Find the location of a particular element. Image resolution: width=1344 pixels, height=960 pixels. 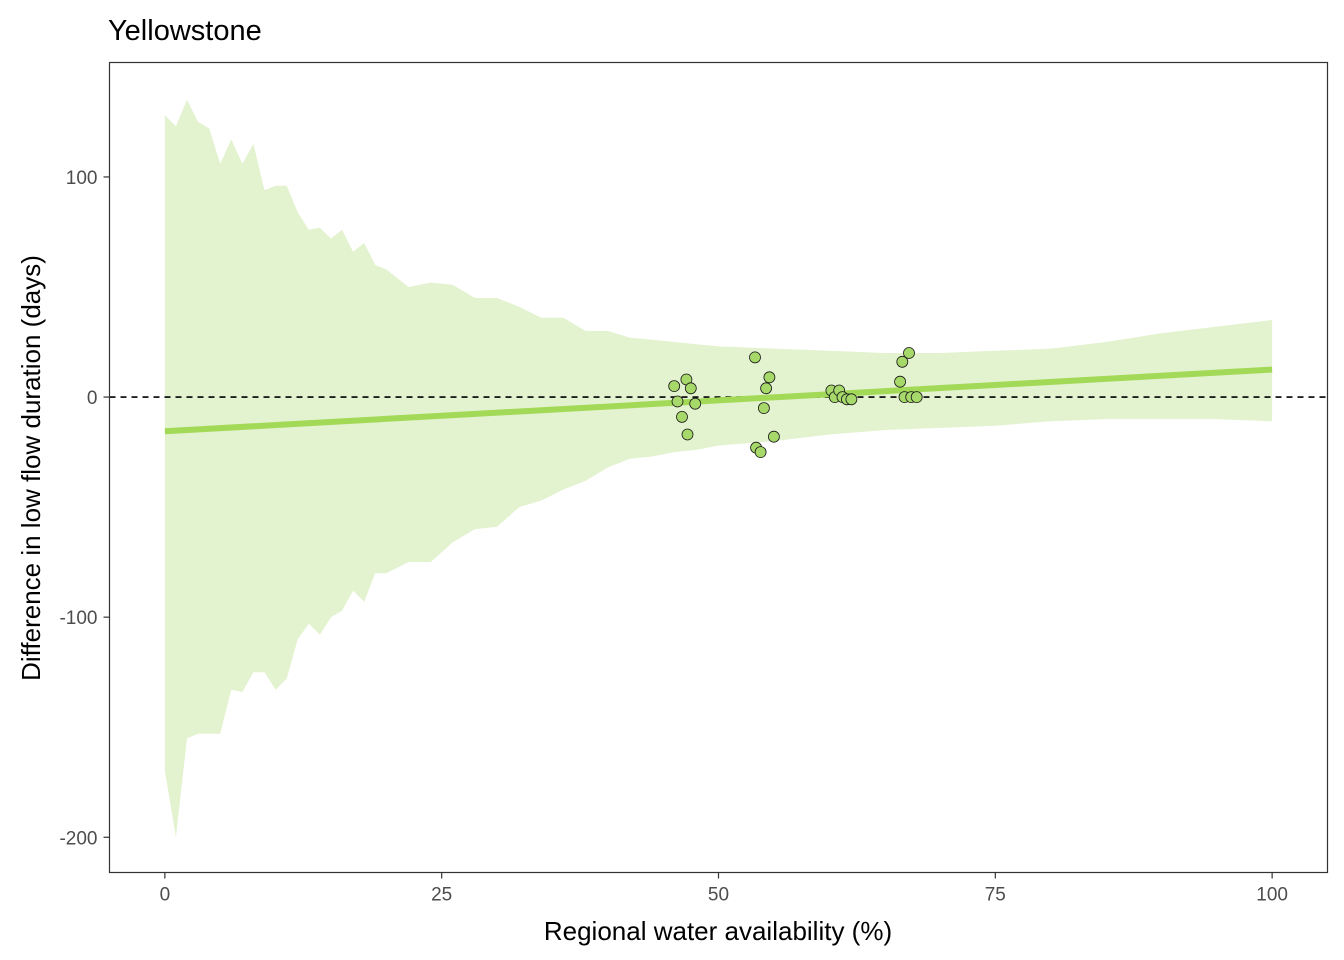

x-tick-label: 50 is located at coordinates (718, 895).